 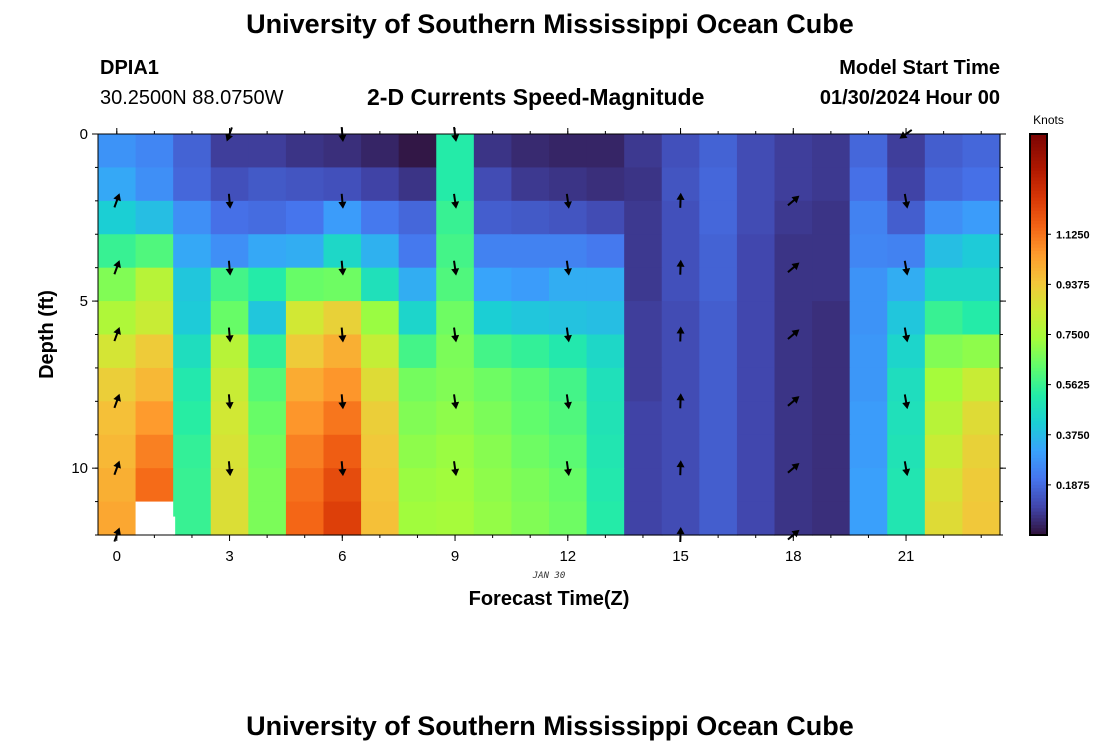 What do you see at coordinates (192, 98) in the screenshot?
I see `station-coords: 30.2500N 88.0750W` at bounding box center [192, 98].